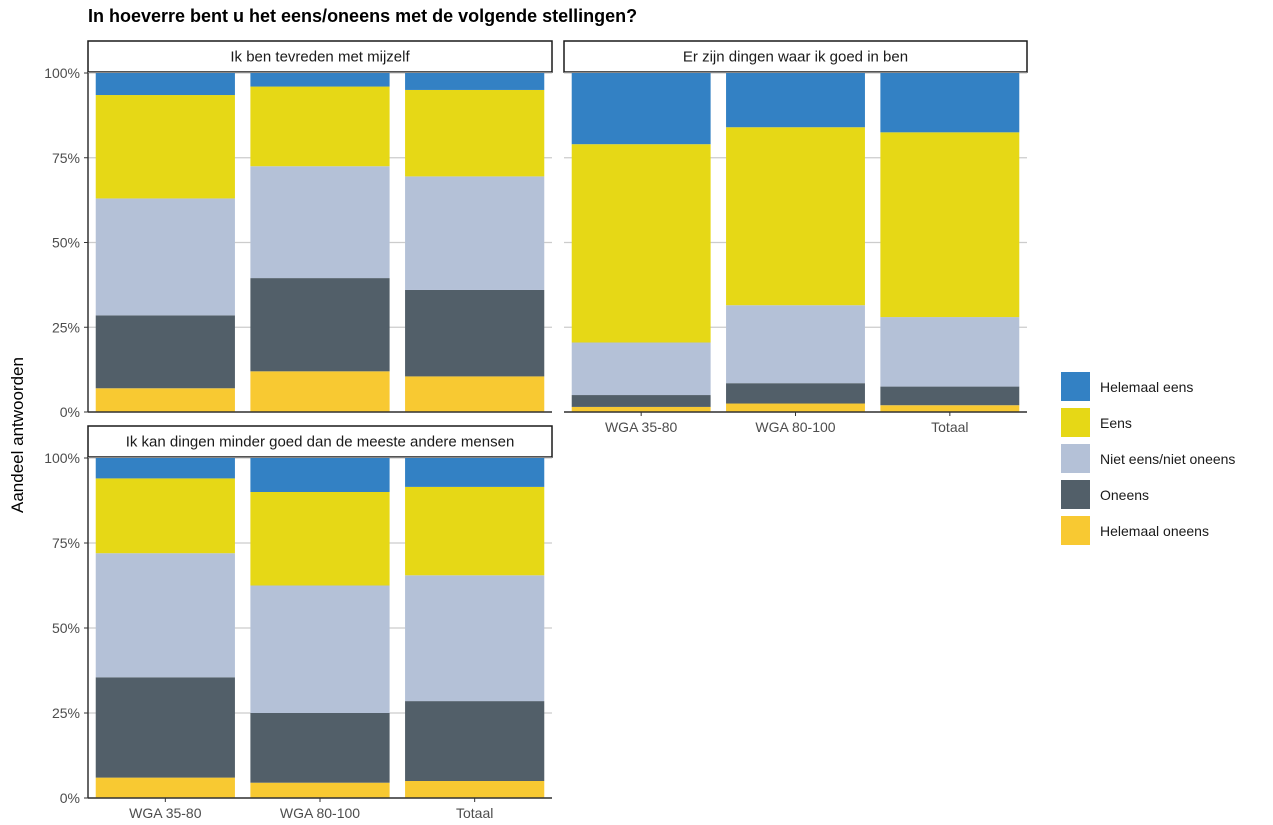  What do you see at coordinates (17, 435) in the screenshot?
I see `y-axis-label: Aandeel antwoorden` at bounding box center [17, 435].